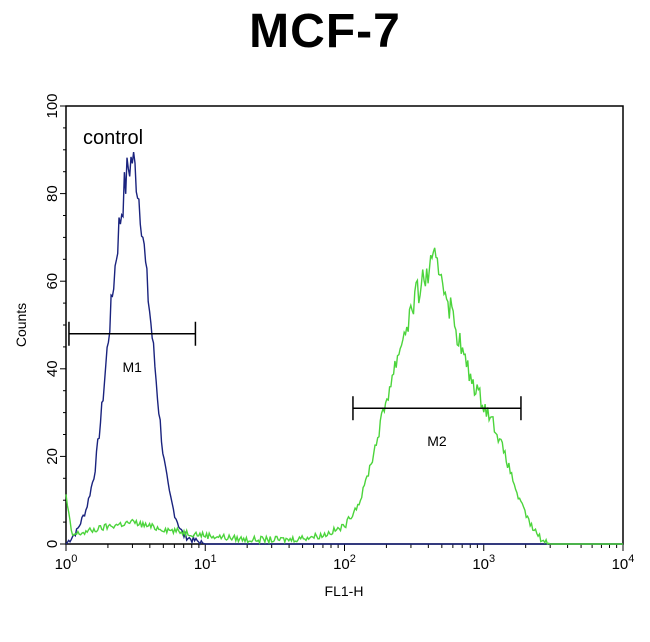 The width and height of the screenshot is (650, 642). I want to click on y-tick-label: 80, so click(52, 193).